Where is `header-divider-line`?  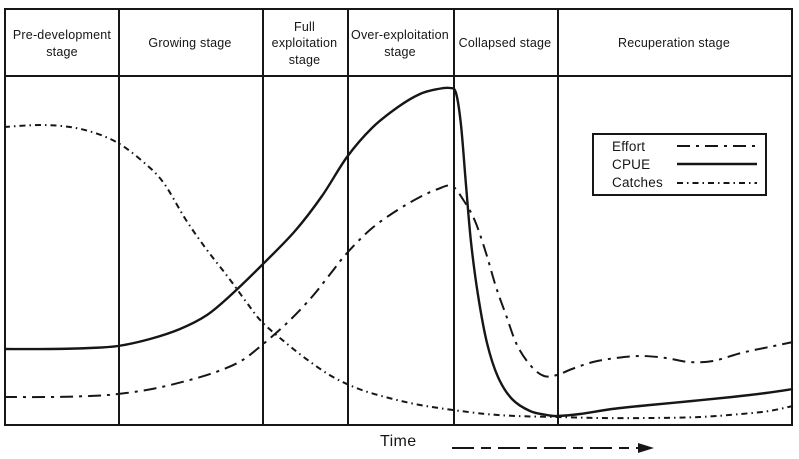 header-divider-line is located at coordinates (398, 76).